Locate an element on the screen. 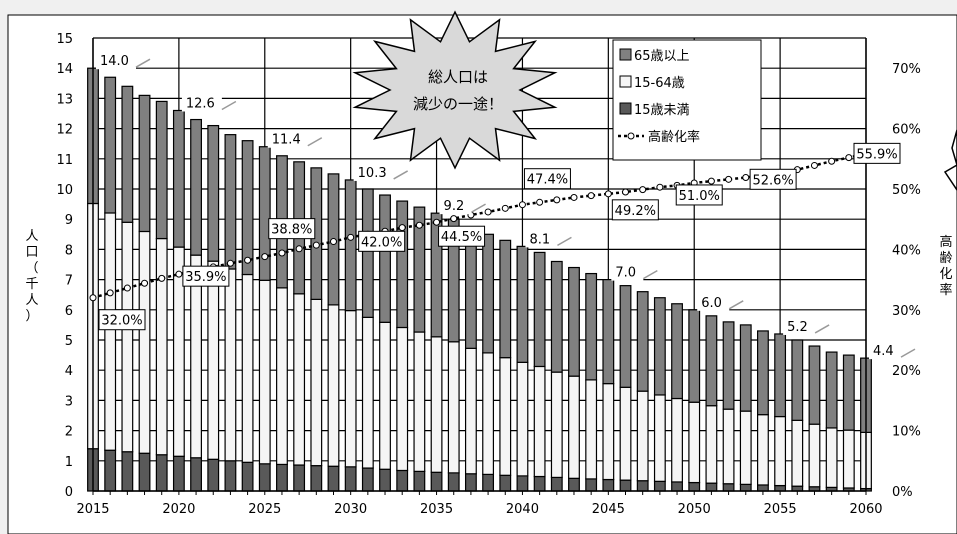 The width and height of the screenshot is (957, 534). rate-label: 35.9% is located at coordinates (205, 277).